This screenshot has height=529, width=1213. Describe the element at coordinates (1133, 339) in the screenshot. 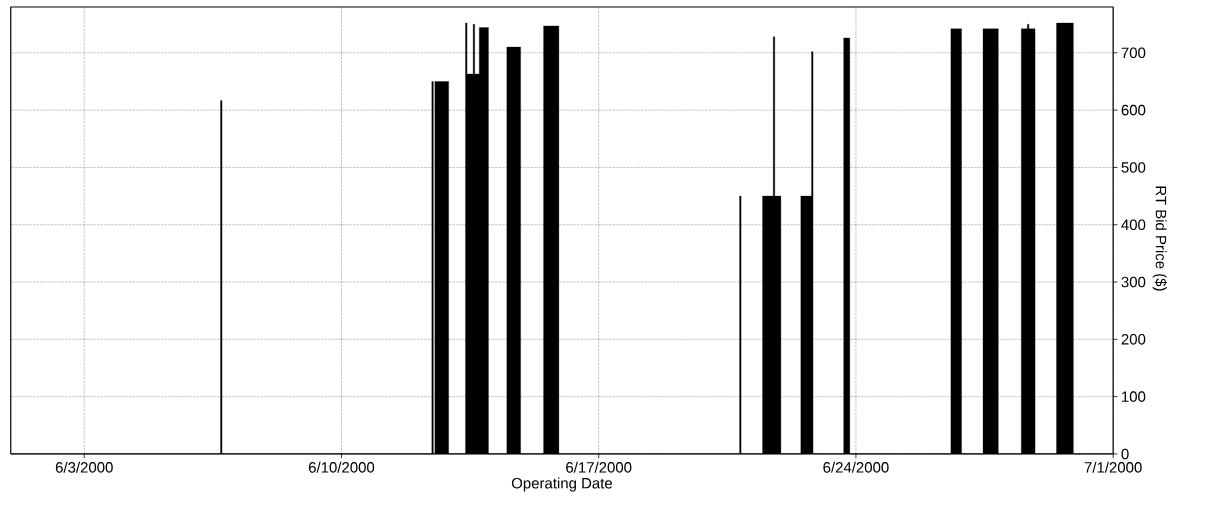

I see `y-tick-label: 200` at that location.